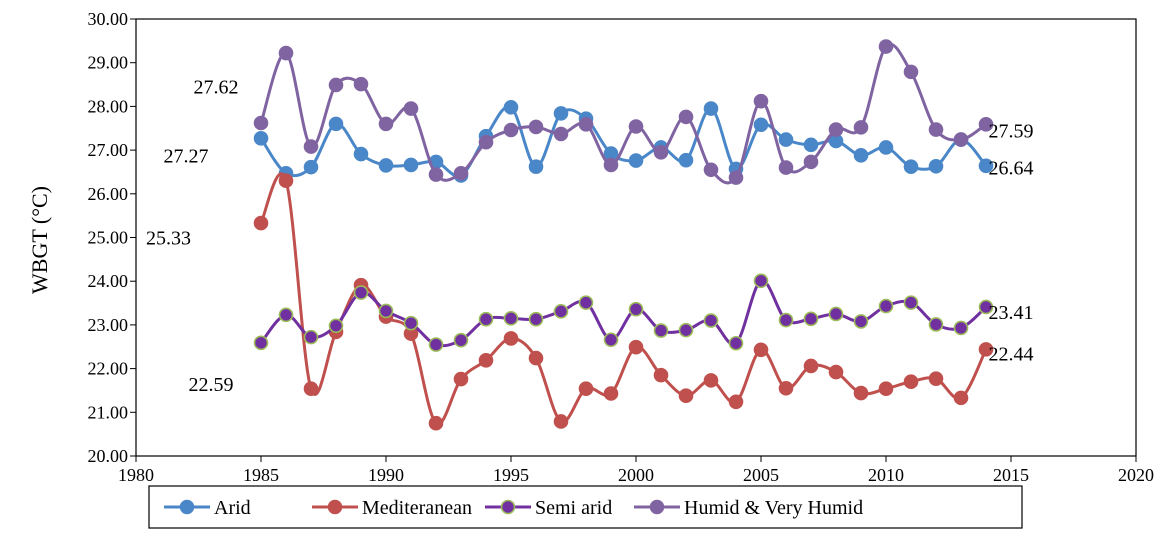 The height and width of the screenshot is (551, 1172). What do you see at coordinates (748, 508) in the screenshot?
I see `legend-item: Humid & Very Humid` at bounding box center [748, 508].